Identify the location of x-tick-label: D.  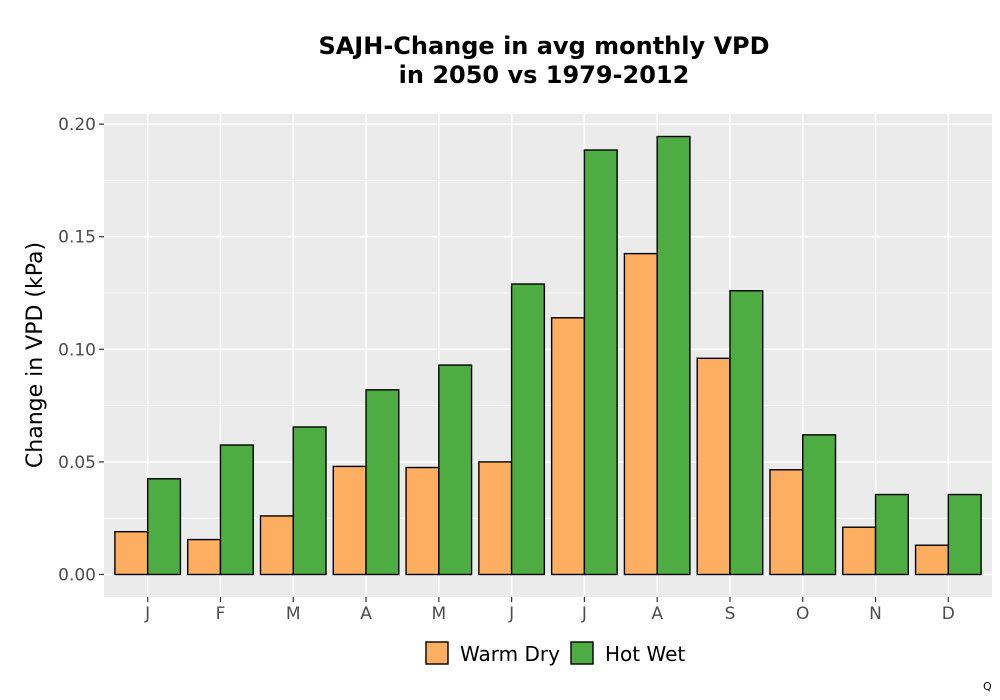
(948, 614).